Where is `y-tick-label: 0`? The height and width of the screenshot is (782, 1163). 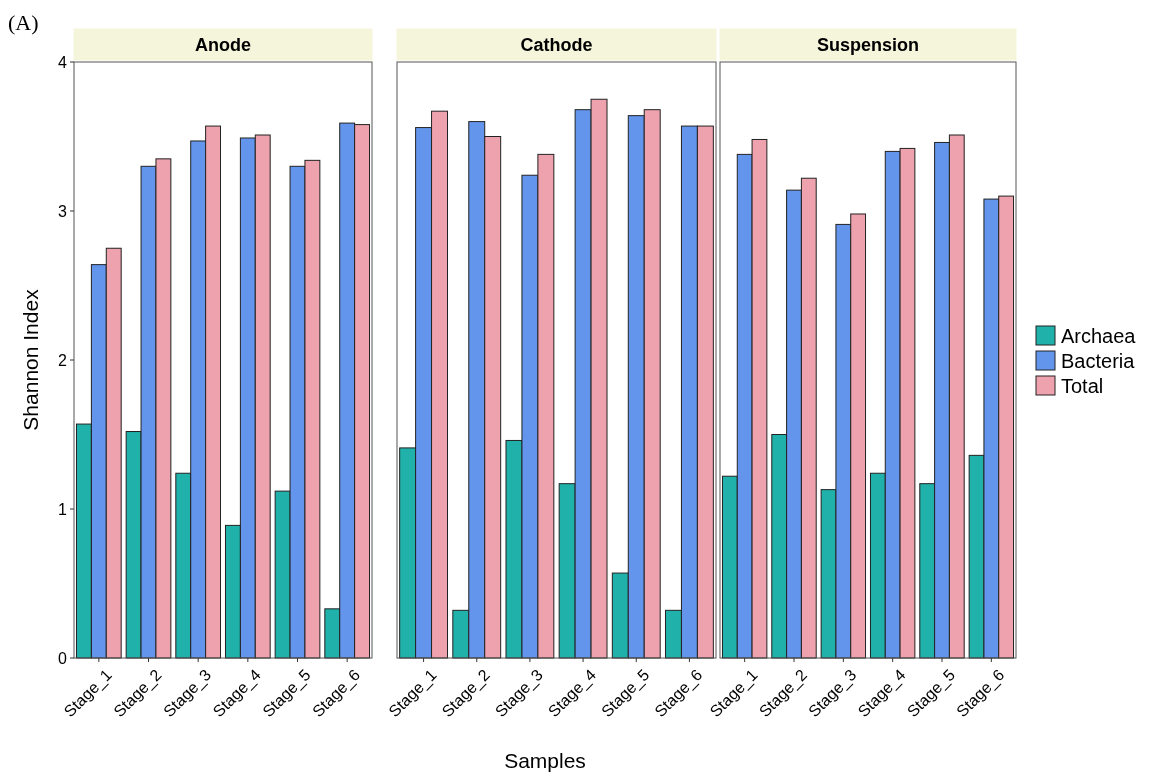
y-tick-label: 0 is located at coordinates (63, 658).